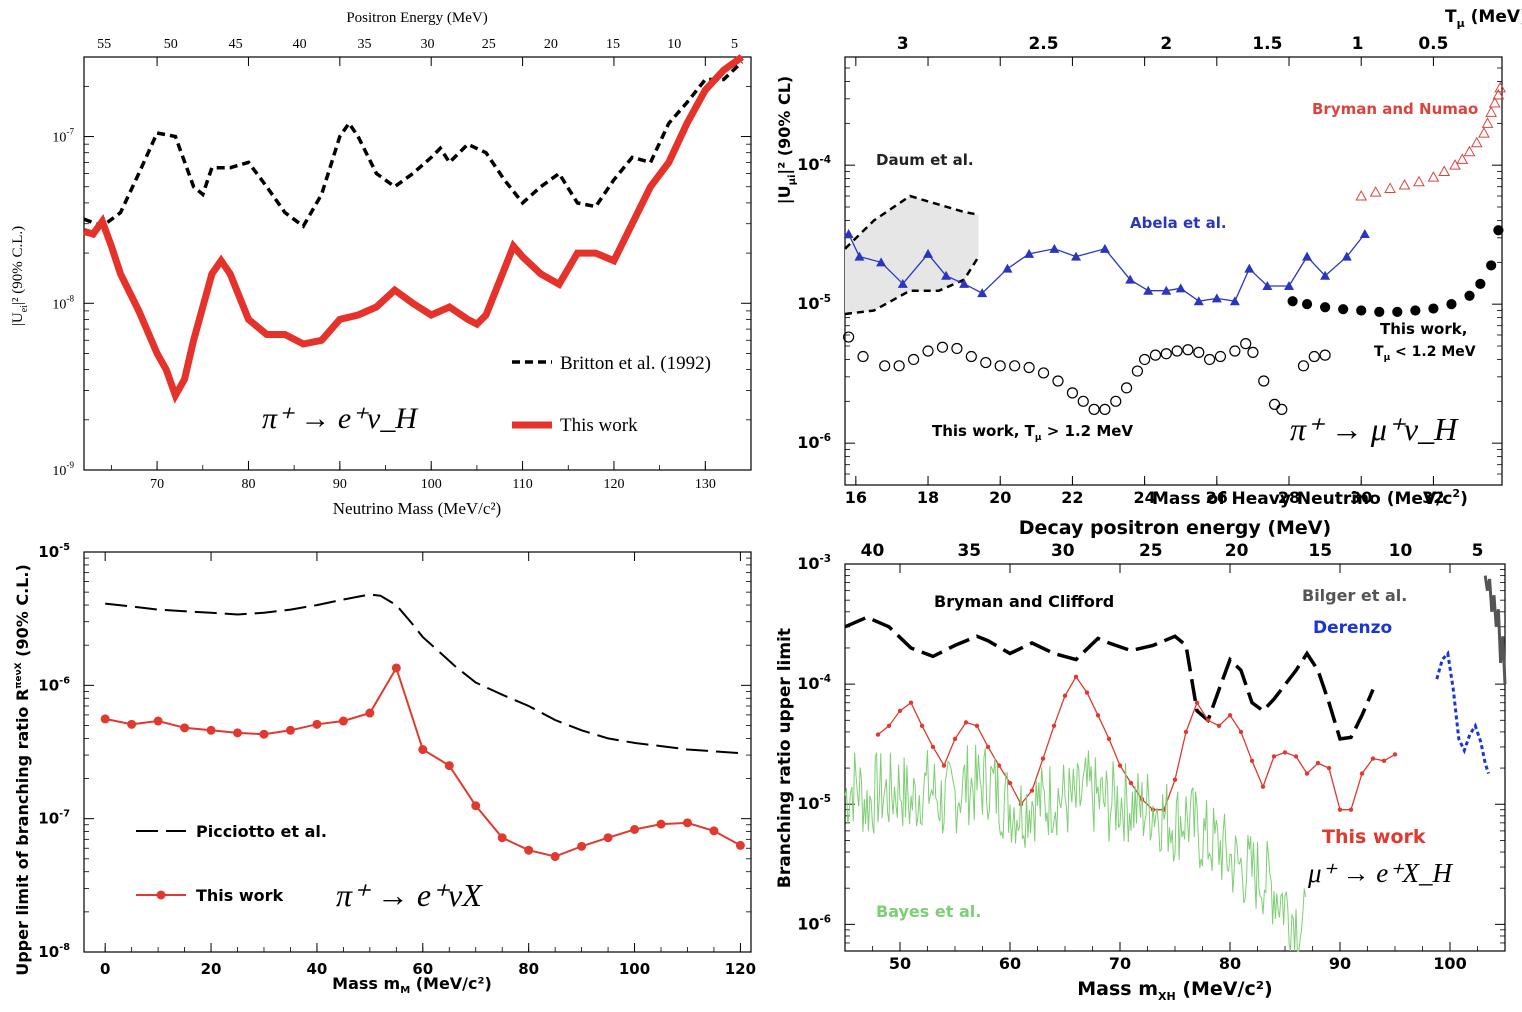 This screenshot has height=1012, width=1522. What do you see at coordinates (236, 44) in the screenshot?
I see `top-tick-label: 45` at bounding box center [236, 44].